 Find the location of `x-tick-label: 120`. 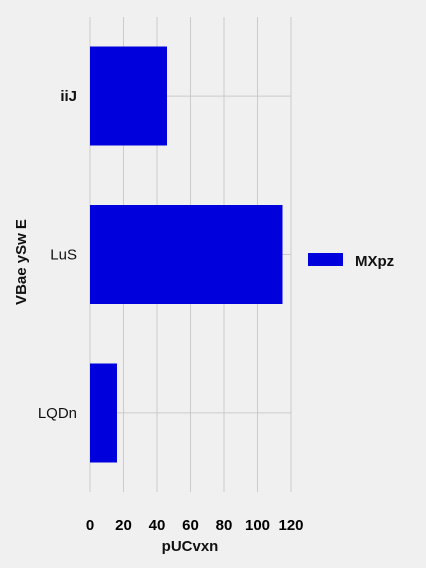

x-tick-label: 120 is located at coordinates (290, 525).